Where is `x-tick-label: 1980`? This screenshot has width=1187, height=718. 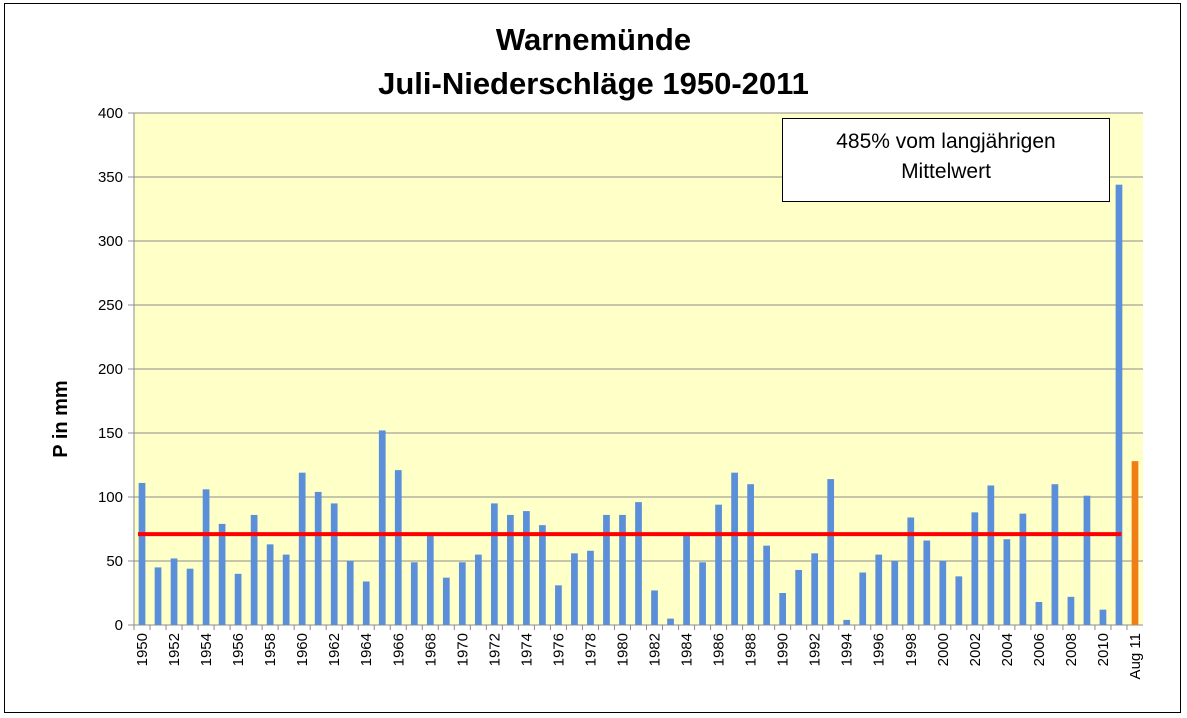
x-tick-label: 1980 is located at coordinates (622, 649).